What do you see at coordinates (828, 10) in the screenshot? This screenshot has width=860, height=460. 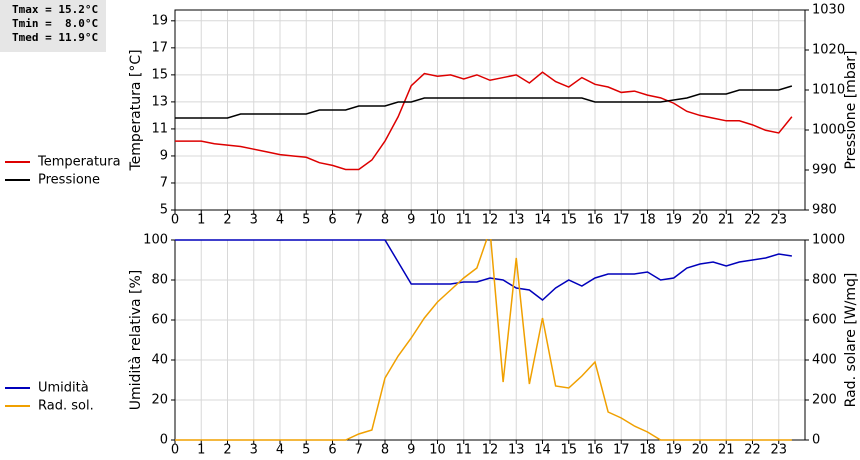 I see `y2-tick-label: 1030` at bounding box center [828, 10].